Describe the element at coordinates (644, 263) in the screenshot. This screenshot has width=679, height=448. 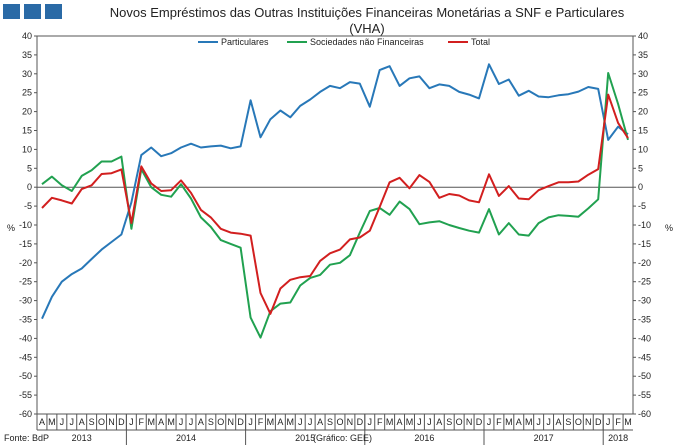
I see `y-tick-label-right: -20` at that location.